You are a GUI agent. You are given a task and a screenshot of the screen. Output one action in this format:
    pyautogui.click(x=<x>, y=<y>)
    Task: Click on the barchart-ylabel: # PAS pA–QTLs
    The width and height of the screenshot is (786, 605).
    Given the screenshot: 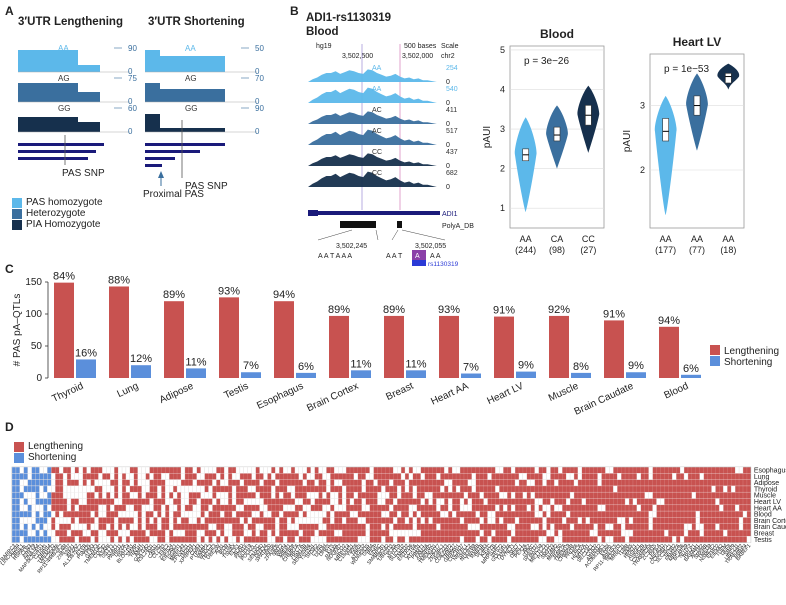 What is the action you would take?
    pyautogui.click(x=17, y=330)
    